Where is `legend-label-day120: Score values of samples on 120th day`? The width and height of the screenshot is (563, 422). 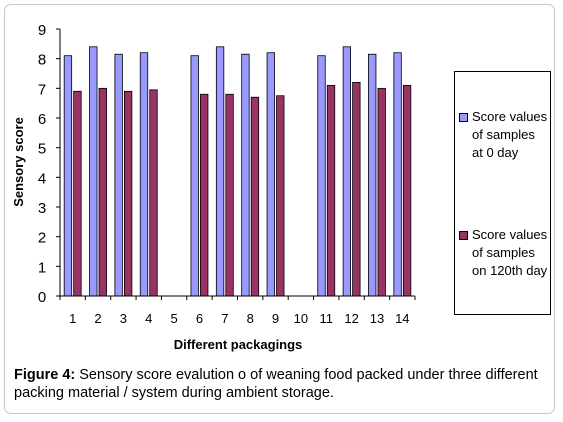
legend-label-day120: Score values of samples on 120th day is located at coordinates (510, 252).